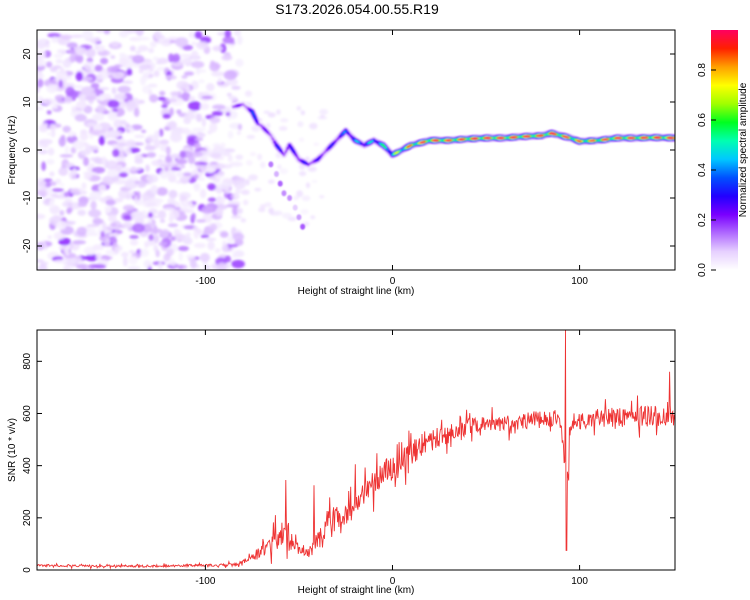 This screenshot has height=600, width=750. I want to click on snr-x-tick-label: 0, so click(393, 581).